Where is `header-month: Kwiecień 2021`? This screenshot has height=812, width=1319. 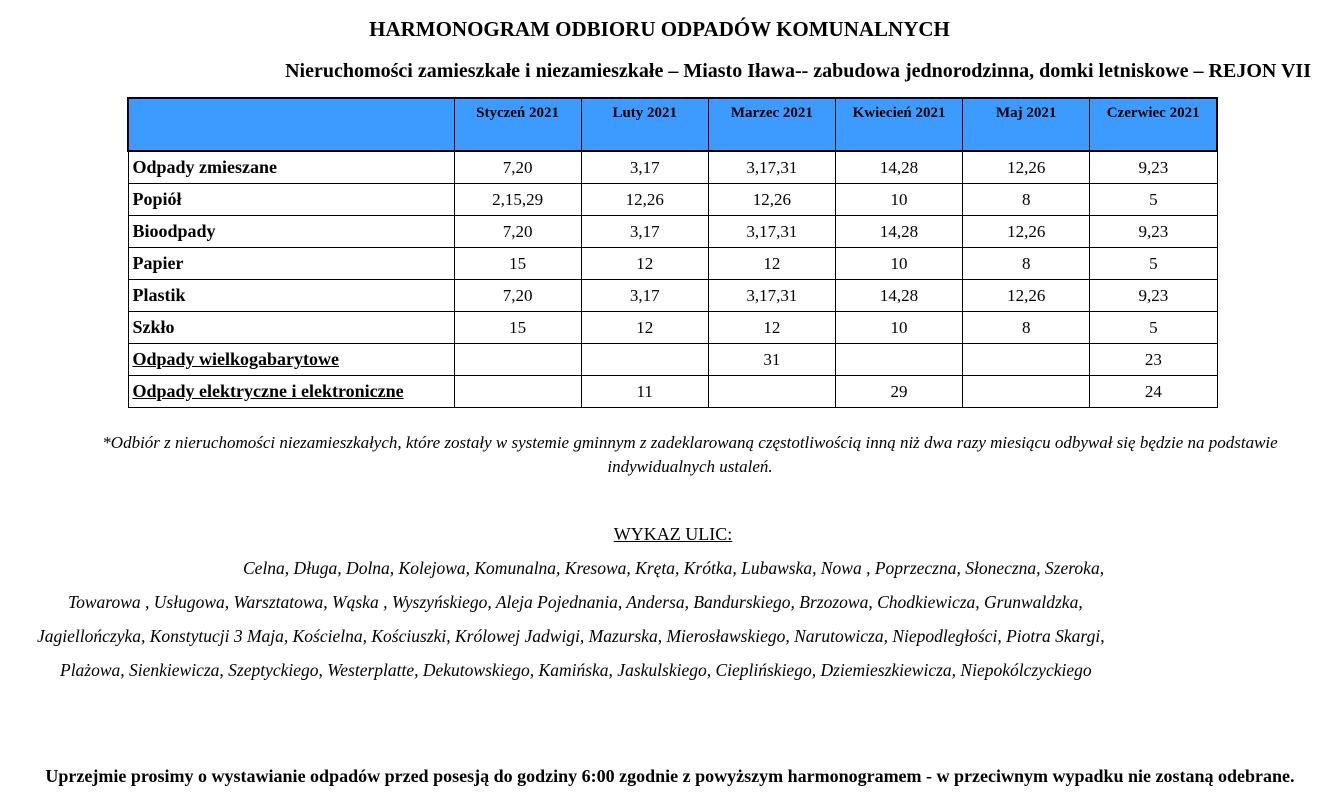 header-month: Kwiecień 2021 is located at coordinates (899, 124).